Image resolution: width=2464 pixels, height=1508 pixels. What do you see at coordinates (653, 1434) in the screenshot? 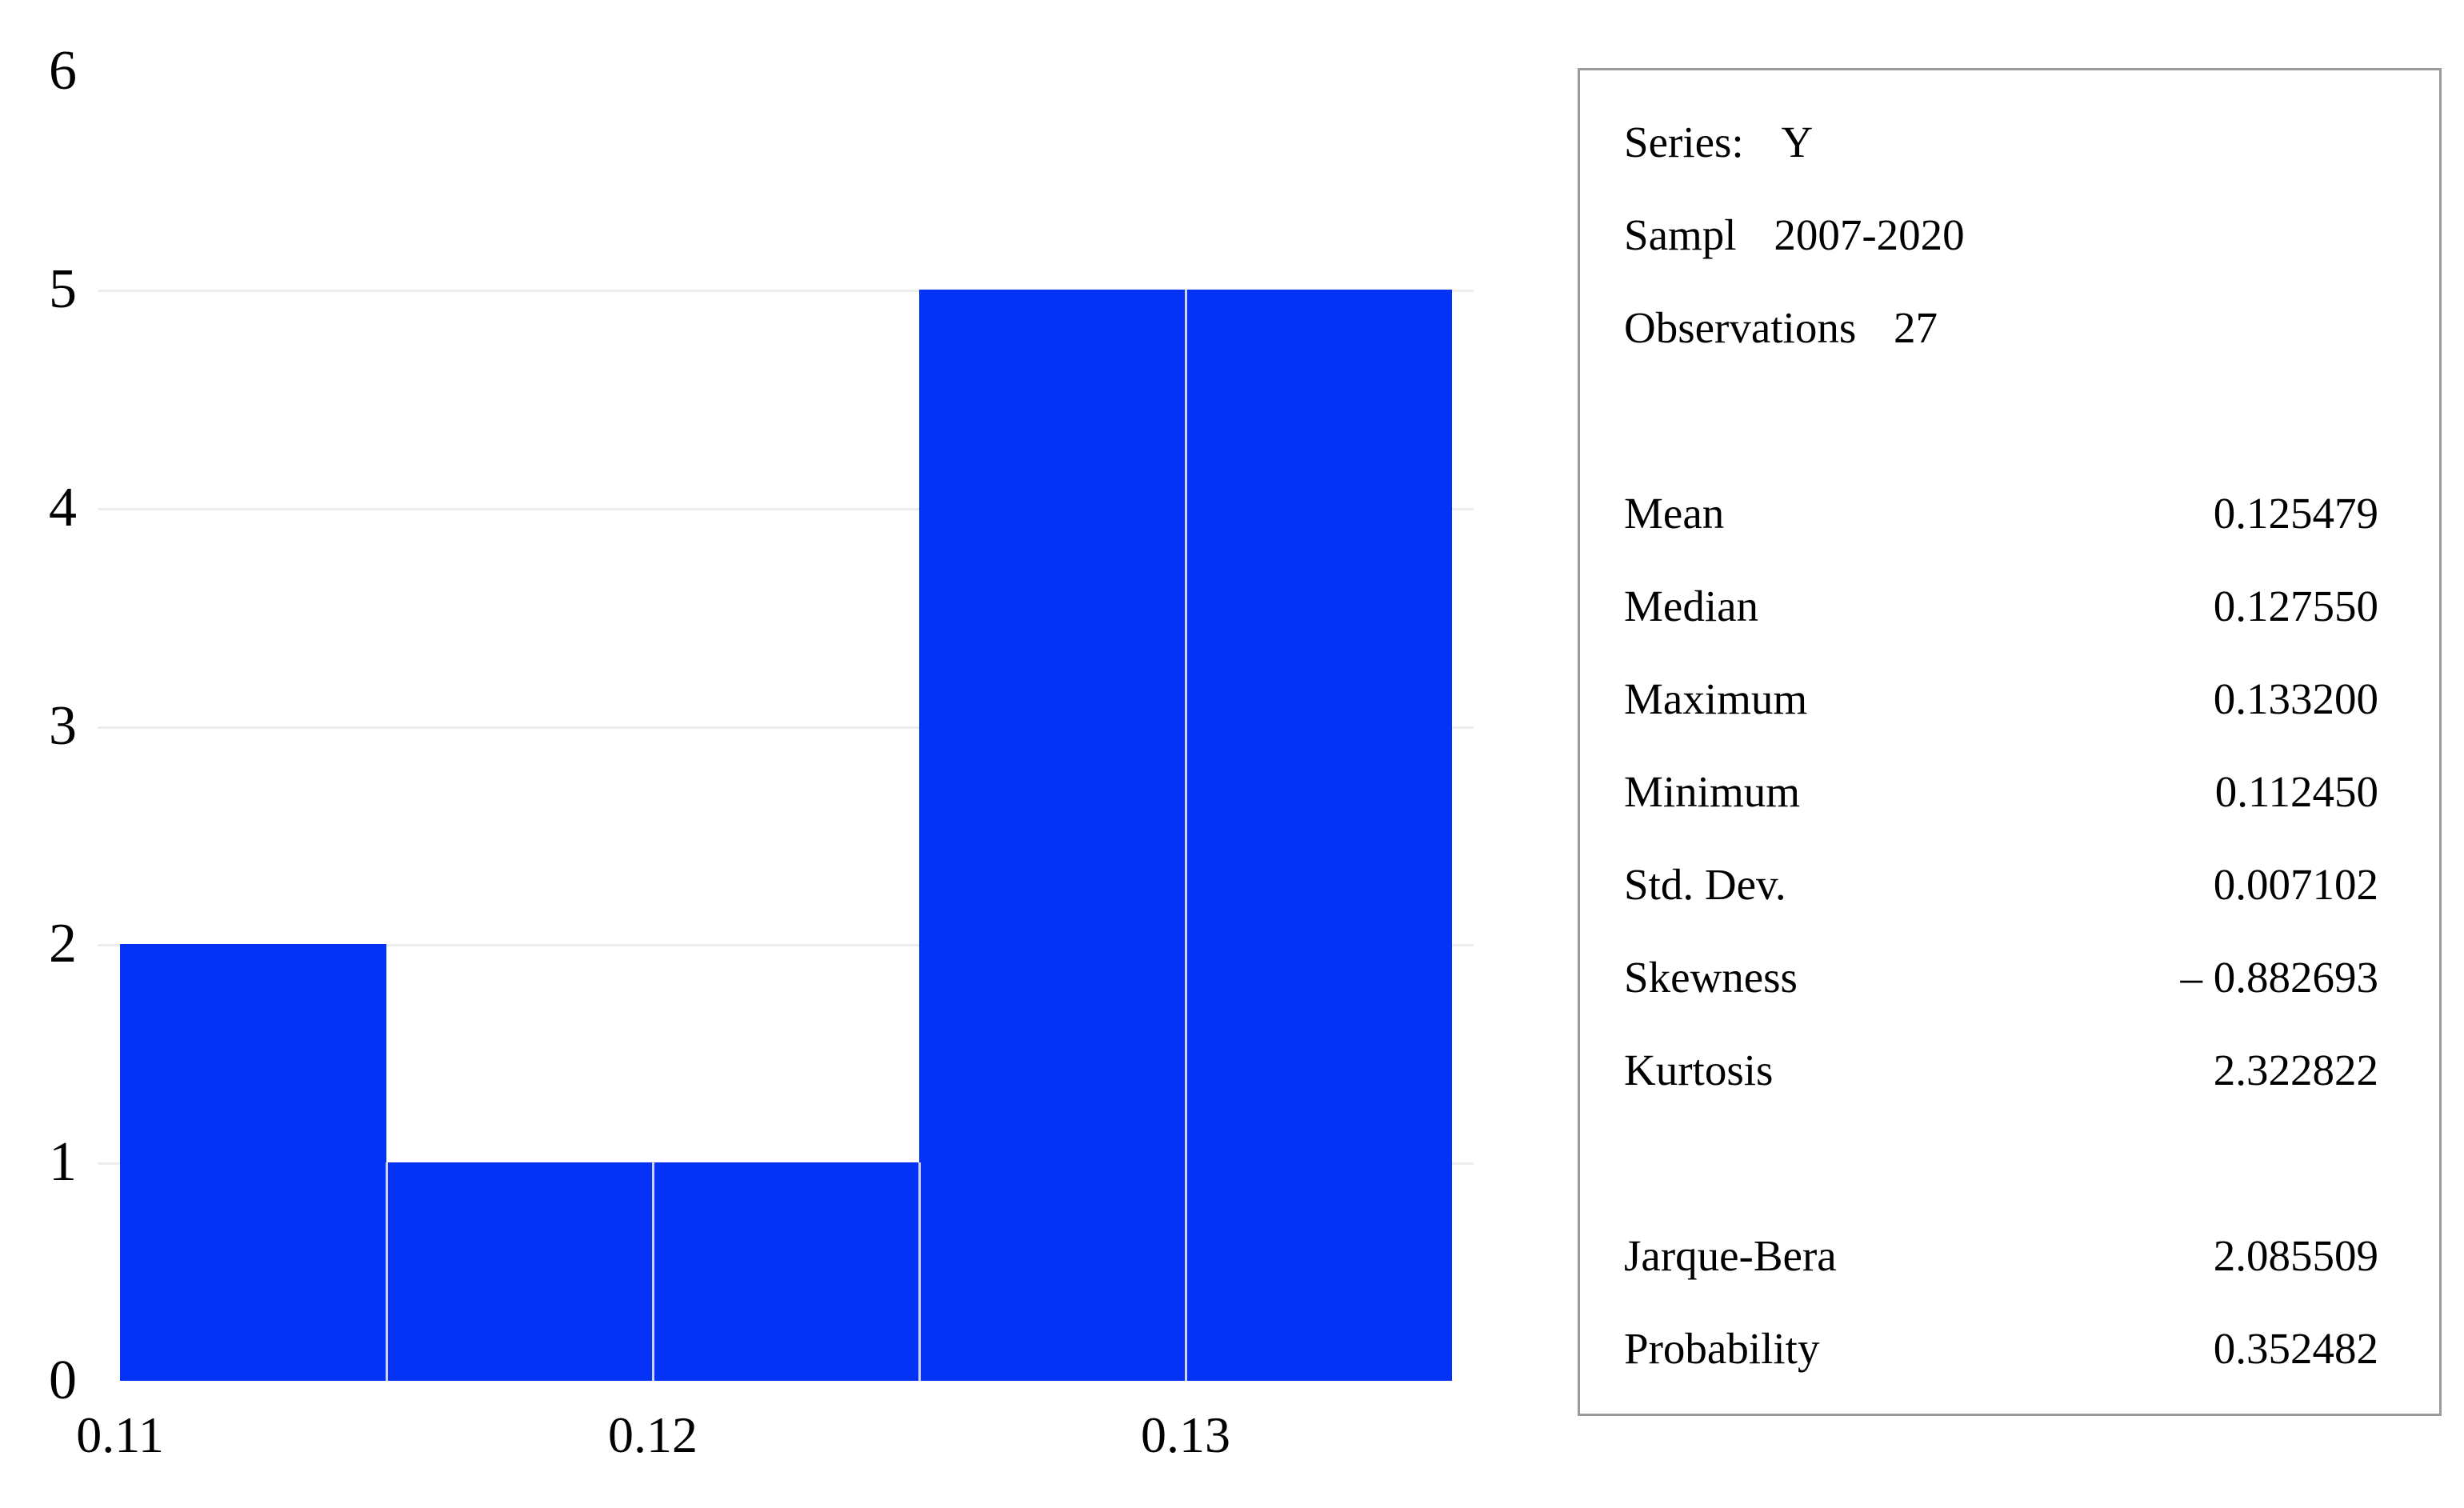
I see `x-tick-label-0.12: 0.12` at bounding box center [653, 1434].